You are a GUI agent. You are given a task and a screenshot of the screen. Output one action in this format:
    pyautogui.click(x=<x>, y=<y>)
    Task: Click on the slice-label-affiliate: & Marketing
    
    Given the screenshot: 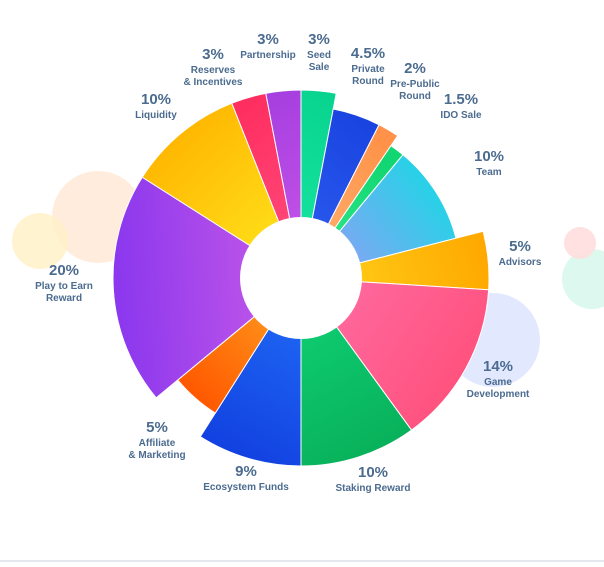 What is the action you would take?
    pyautogui.click(x=156, y=455)
    